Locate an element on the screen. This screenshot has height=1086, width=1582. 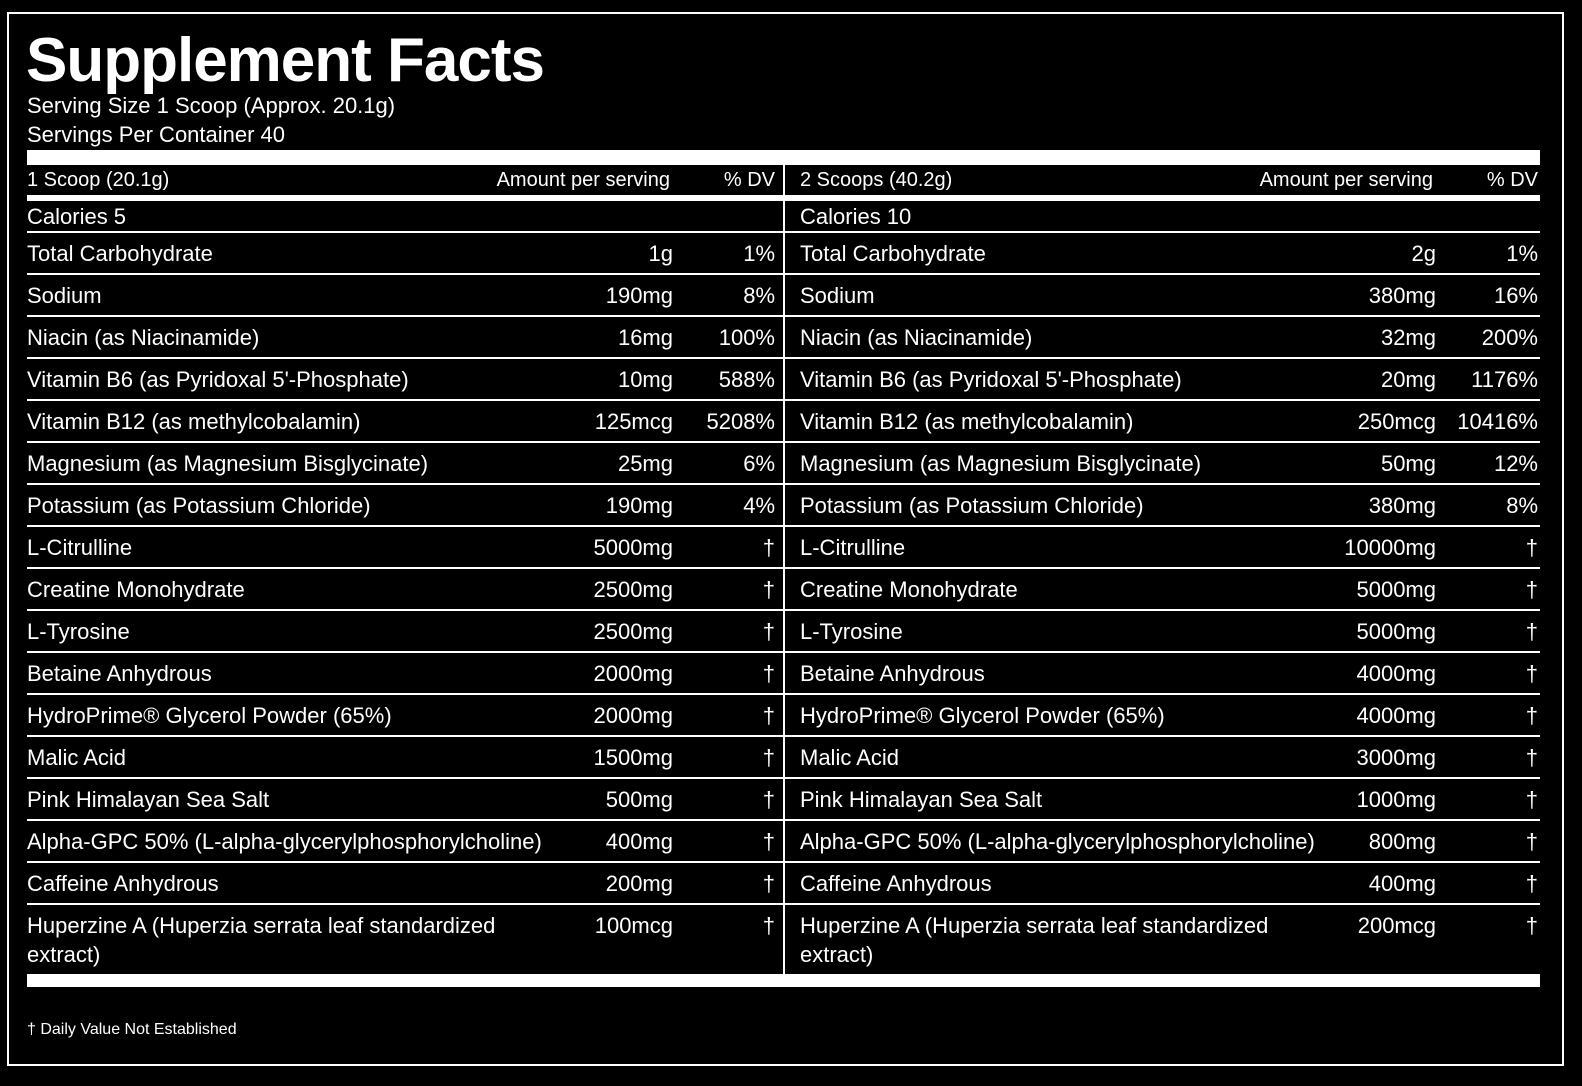
amount: 10mg is located at coordinates (645, 379).